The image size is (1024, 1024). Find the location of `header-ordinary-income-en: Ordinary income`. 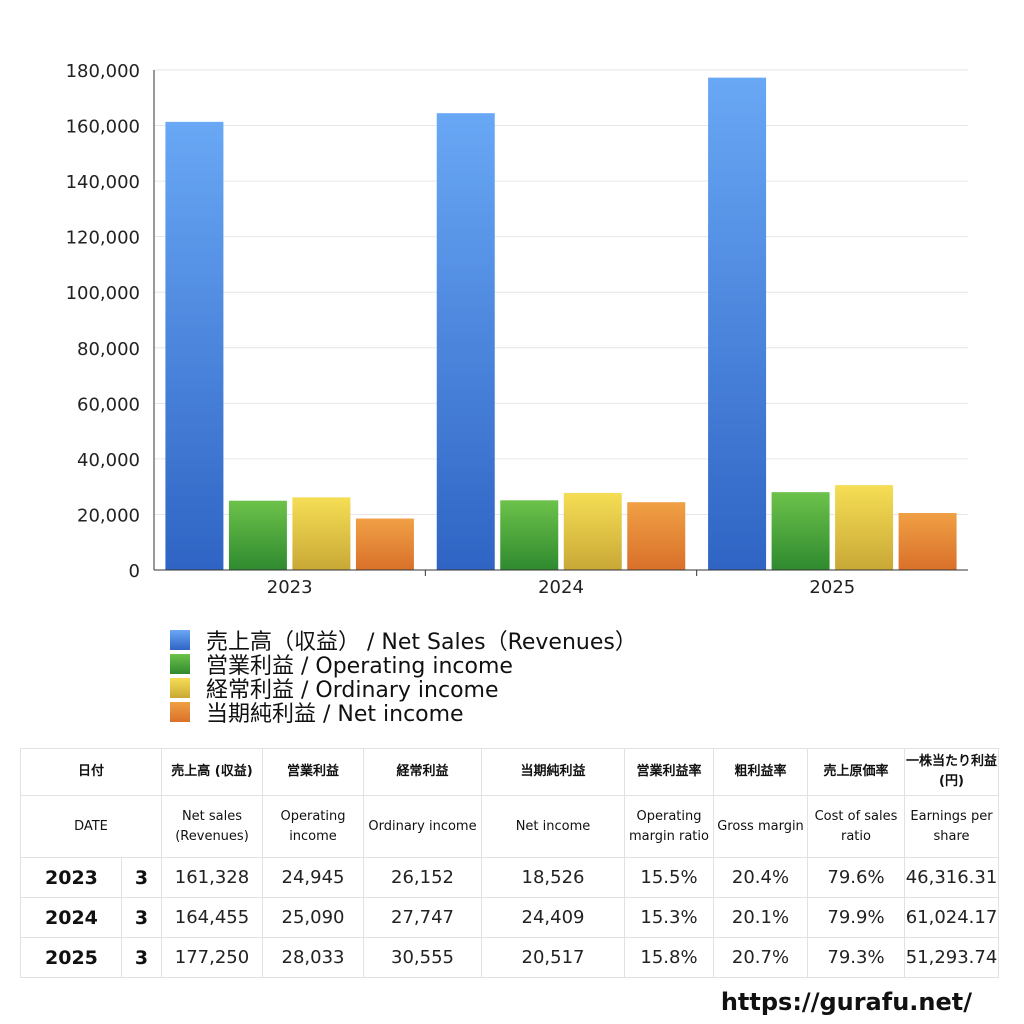

header-ordinary-income-en: Ordinary income is located at coordinates (422, 826).